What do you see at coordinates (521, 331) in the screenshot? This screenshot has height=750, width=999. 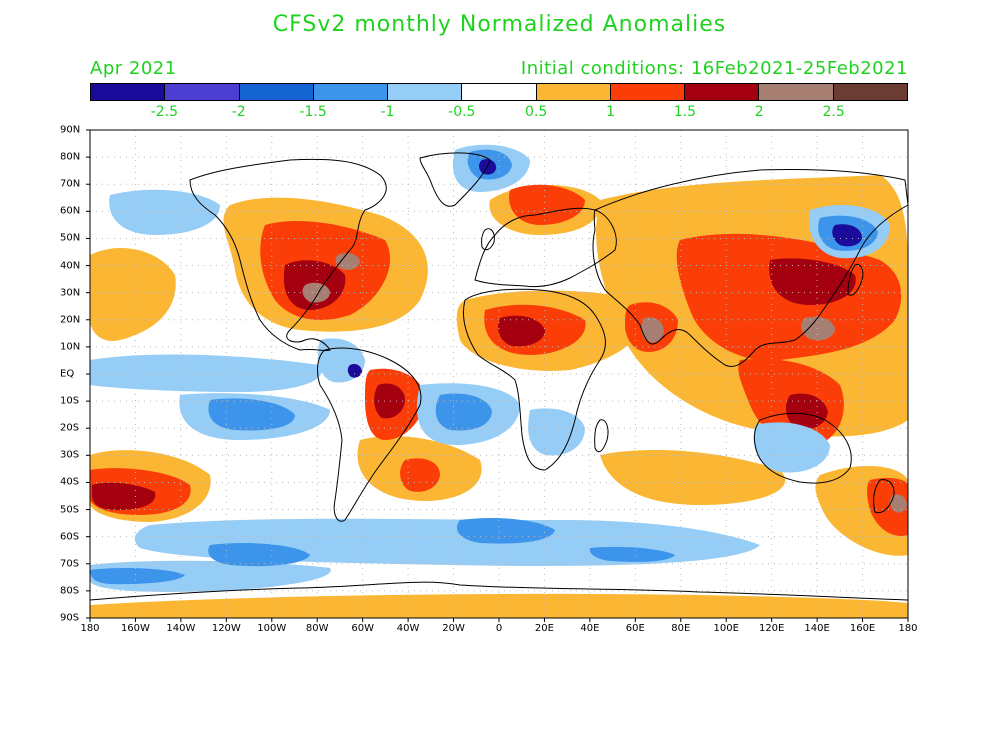 I see `very-hot-patch-sahel` at bounding box center [521, 331].